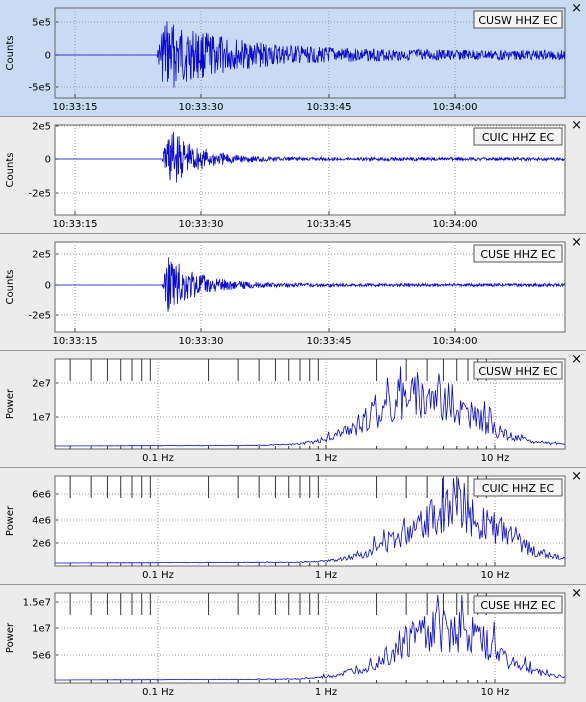 Image resolution: width=586 pixels, height=702 pixels. Describe the element at coordinates (41, 544) in the screenshot. I see `y-tick-label: 2e6` at that location.